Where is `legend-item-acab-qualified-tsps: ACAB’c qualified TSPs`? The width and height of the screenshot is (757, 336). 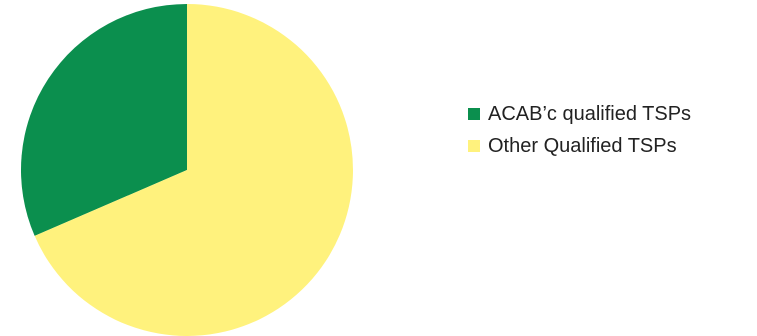
legend-item-acab-qualified-tsps: ACAB’c qualified TSPs is located at coordinates (579, 114).